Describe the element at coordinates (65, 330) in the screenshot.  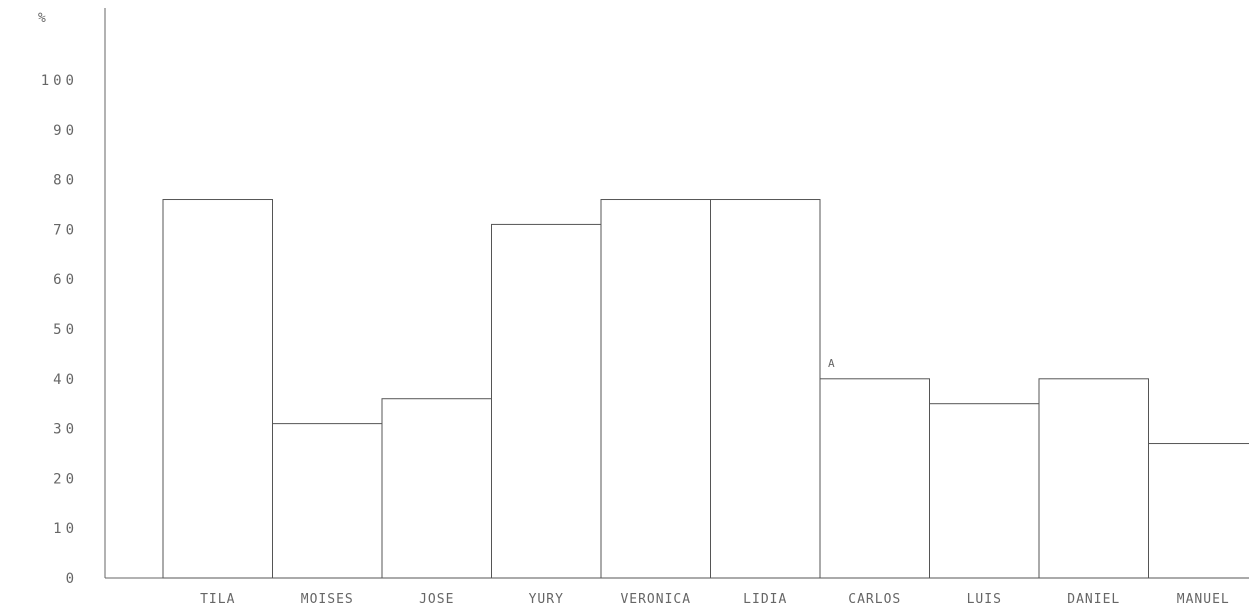
I see `y-tick-label: 50` at that location.